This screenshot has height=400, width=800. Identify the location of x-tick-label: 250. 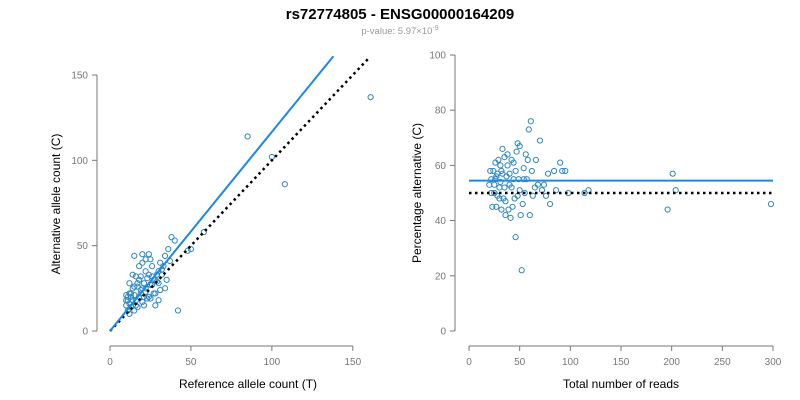
(722, 362).